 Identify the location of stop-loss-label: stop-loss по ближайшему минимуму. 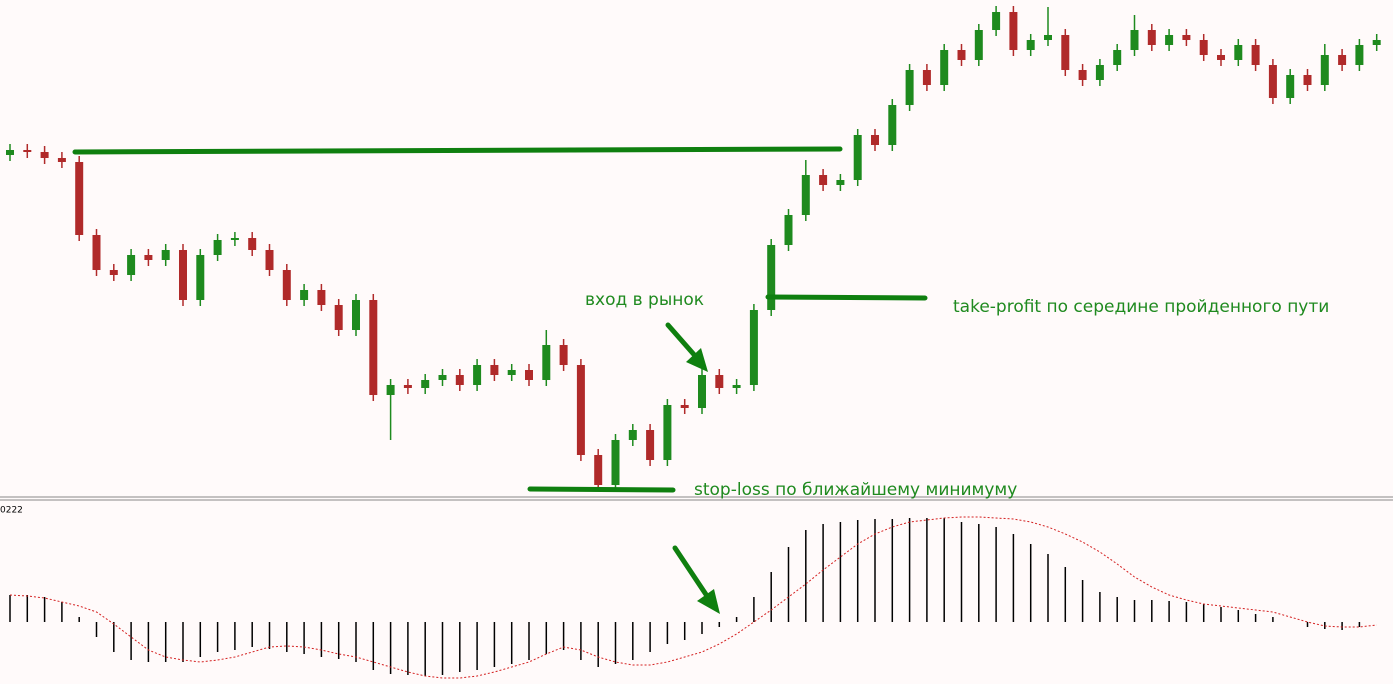
(855, 490).